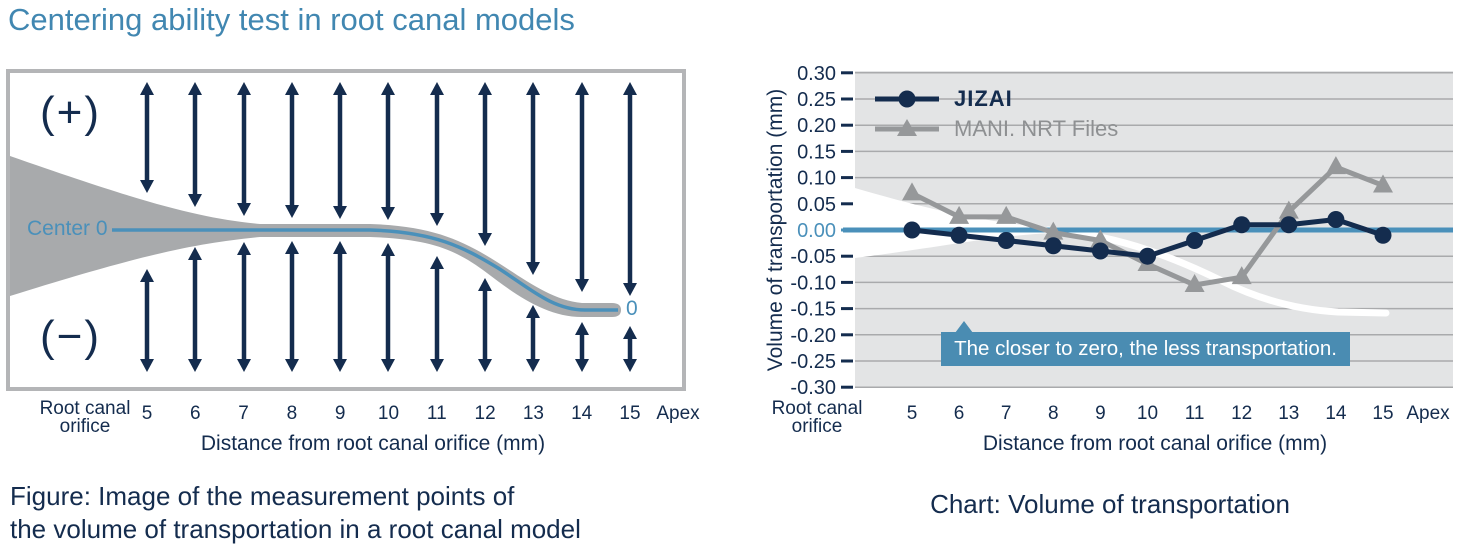 This screenshot has width=1463, height=552. I want to click on legend-item-jizai: JIZAI, so click(995, 99).